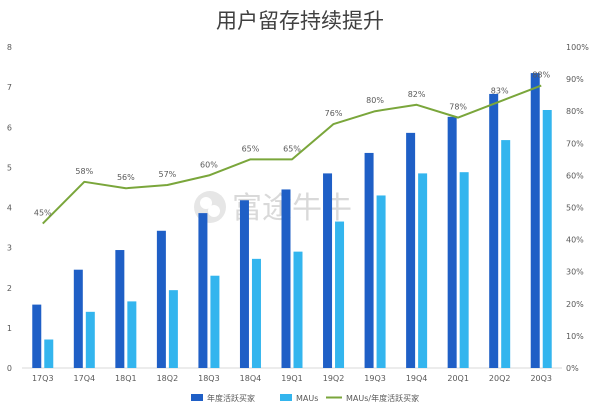 The image size is (600, 410). What do you see at coordinates (572, 368) in the screenshot?
I see `y-right-tick-label: 0%` at bounding box center [572, 368].